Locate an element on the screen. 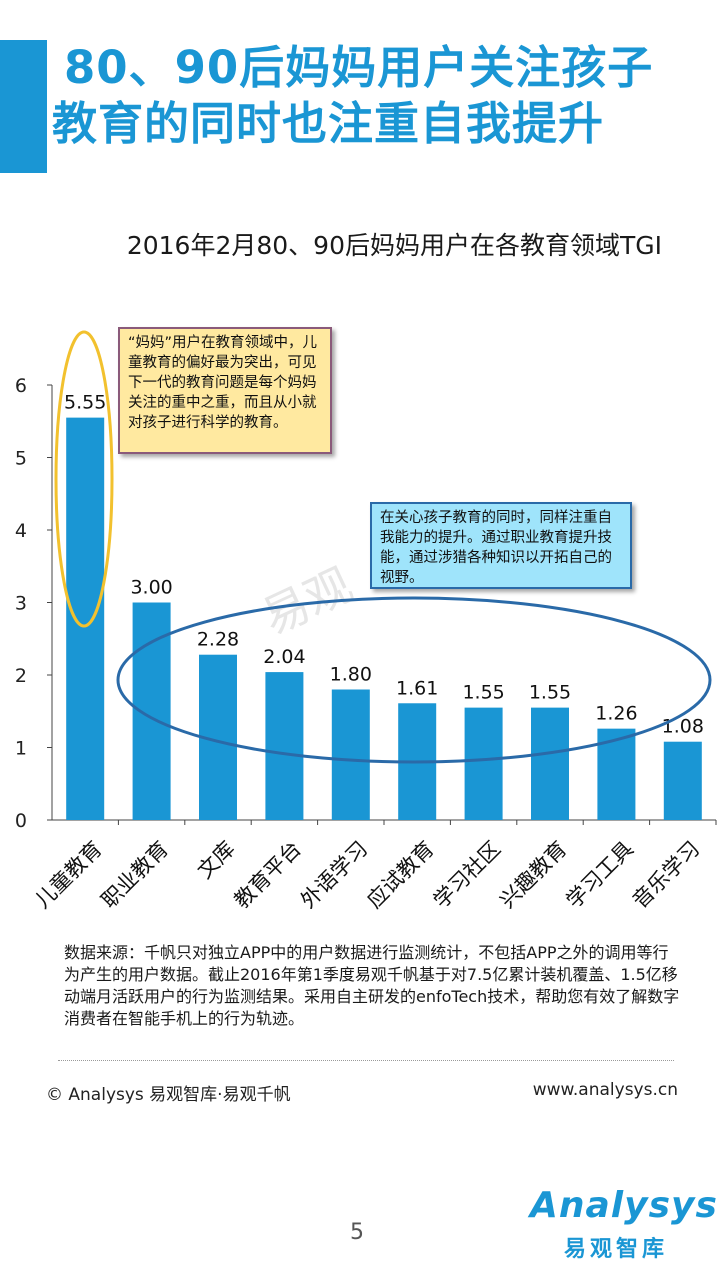 This screenshot has width=720, height=1280. bar-value-label: 3.00 is located at coordinates (151, 588).